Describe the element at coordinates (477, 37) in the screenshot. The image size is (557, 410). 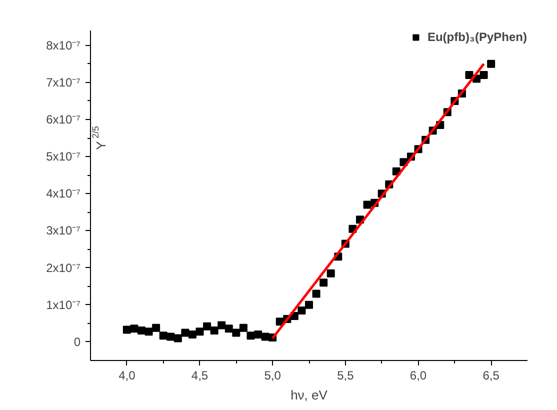
I see `legend-label: Eu(pfb)₃(PyPhen)` at that location.